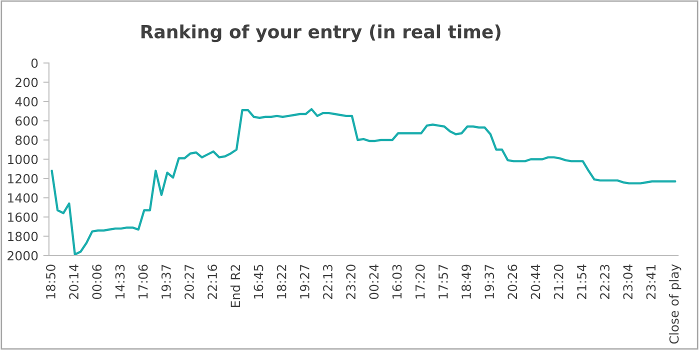 The image size is (699, 350). What do you see at coordinates (651, 281) in the screenshot?
I see `x-tick-label: 23:41` at bounding box center [651, 281].